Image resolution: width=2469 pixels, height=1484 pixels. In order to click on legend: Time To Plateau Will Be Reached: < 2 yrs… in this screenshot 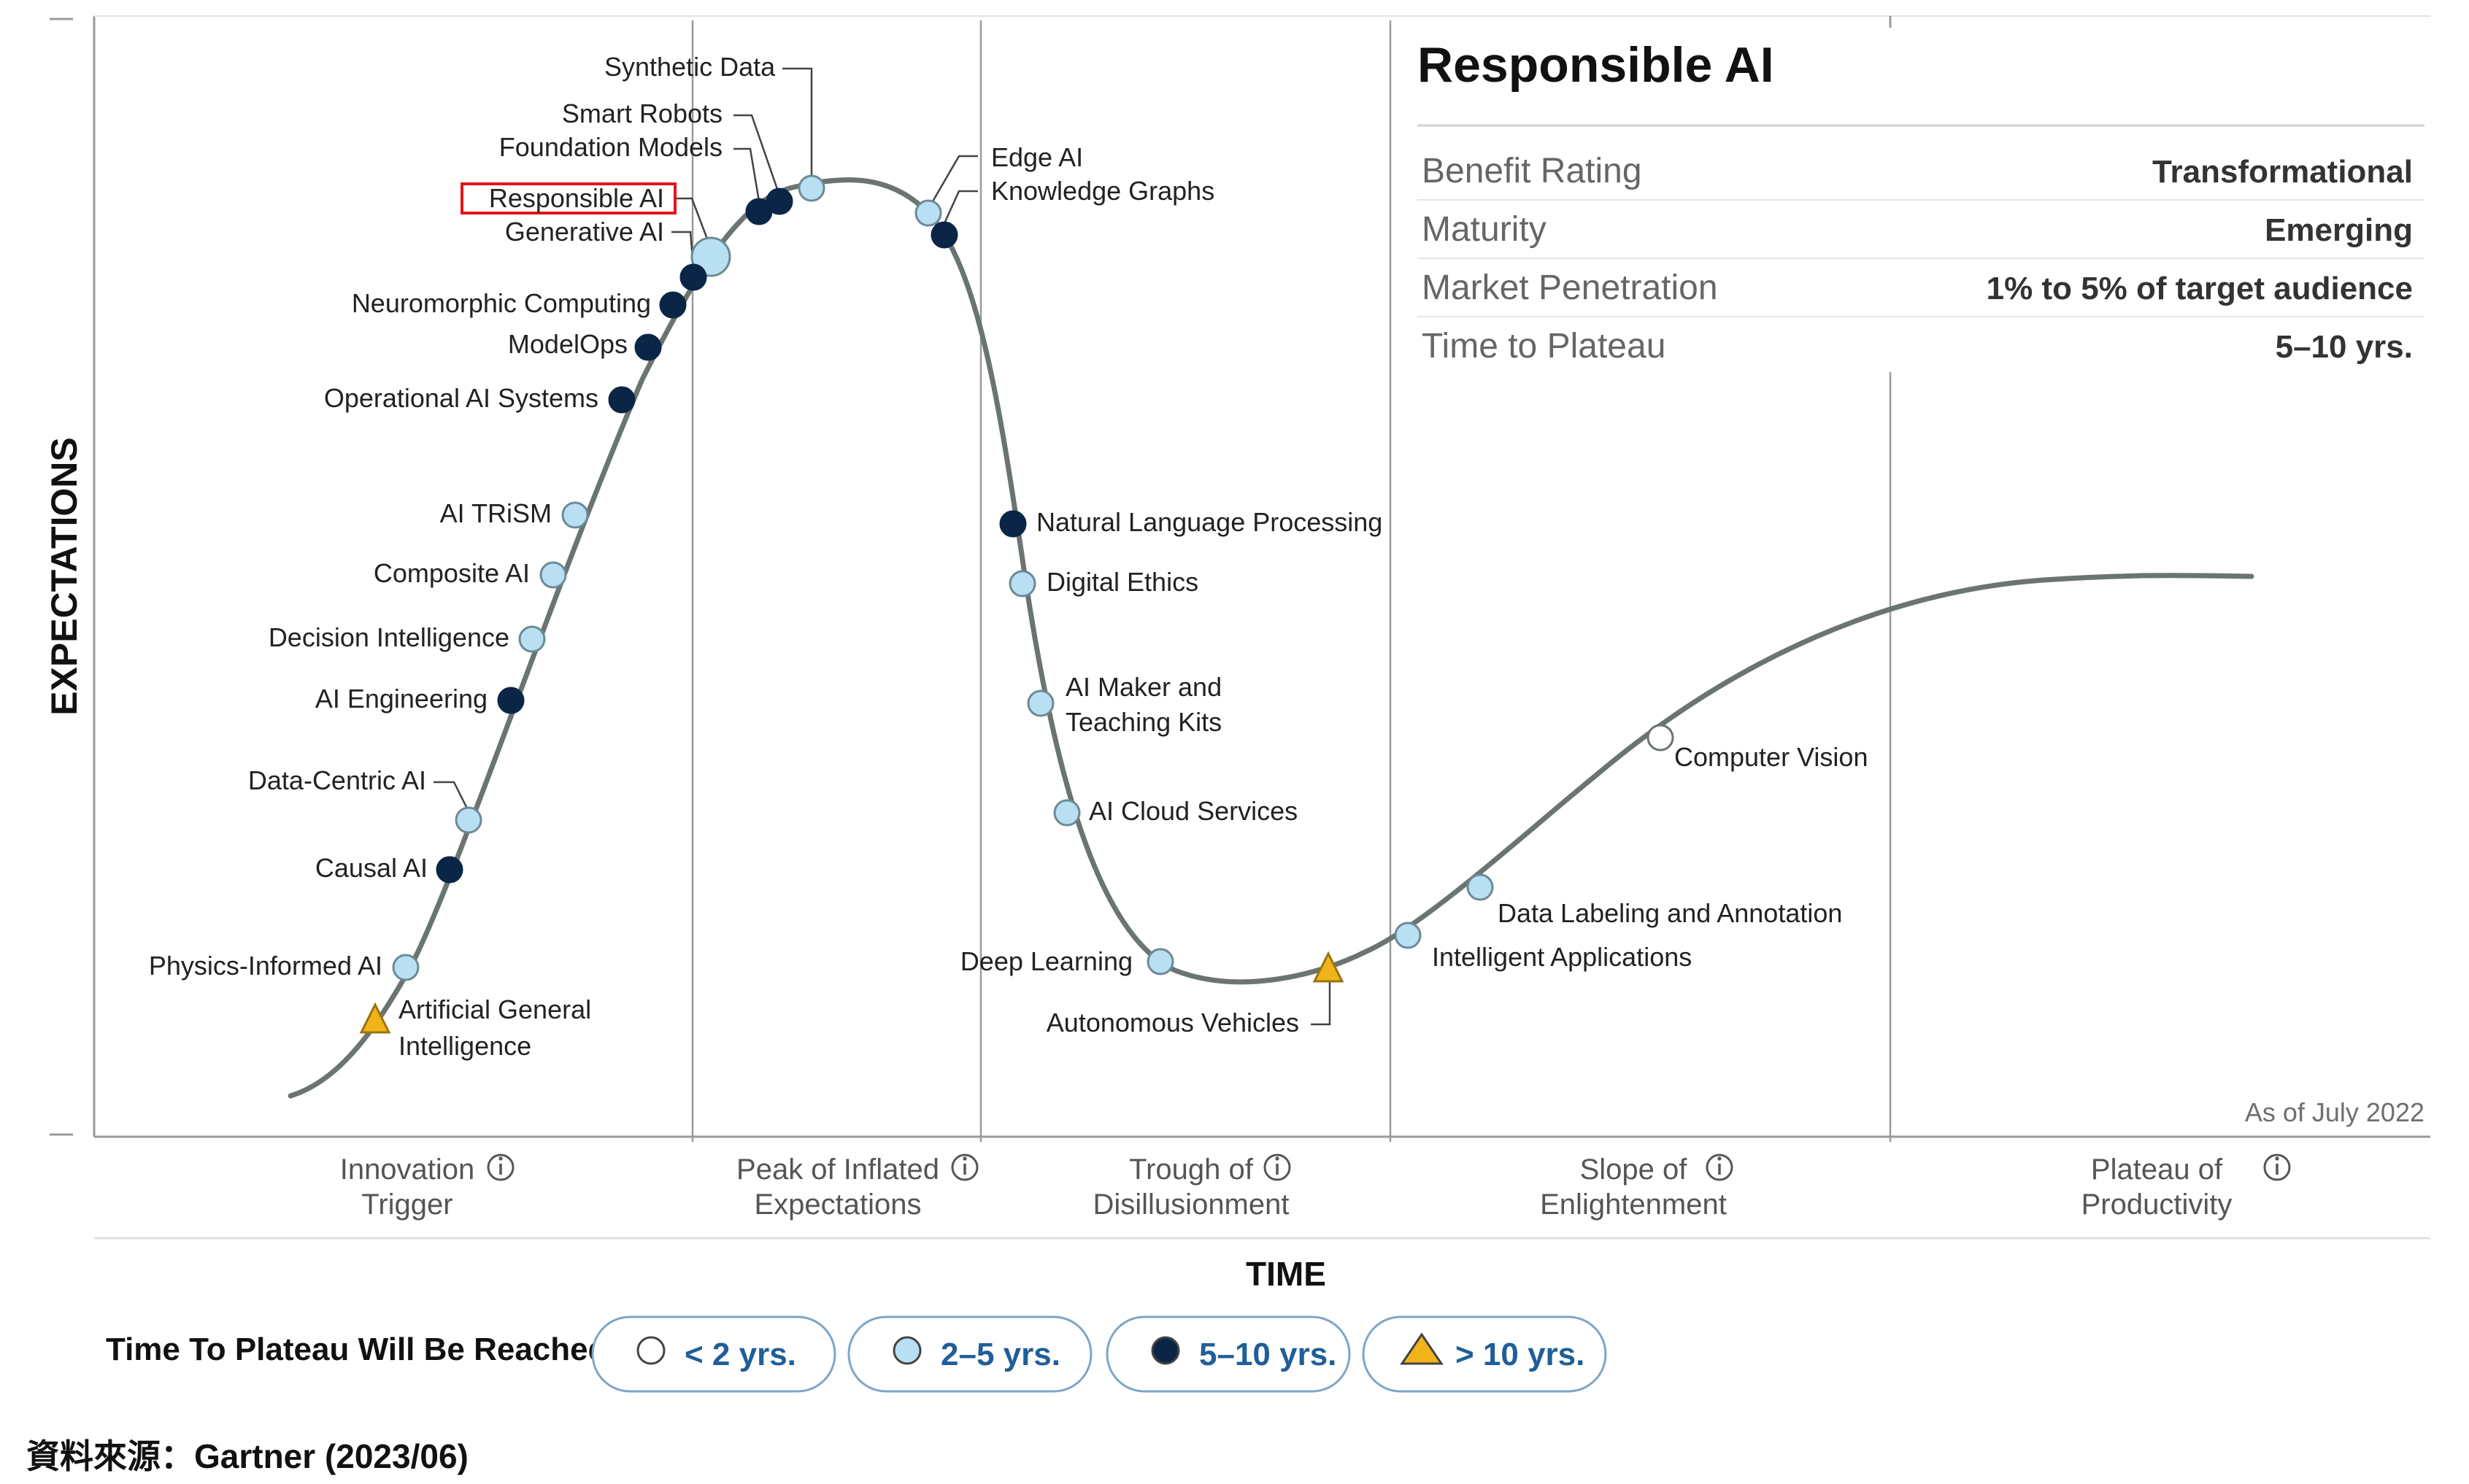, I will do `click(856, 1354)`.